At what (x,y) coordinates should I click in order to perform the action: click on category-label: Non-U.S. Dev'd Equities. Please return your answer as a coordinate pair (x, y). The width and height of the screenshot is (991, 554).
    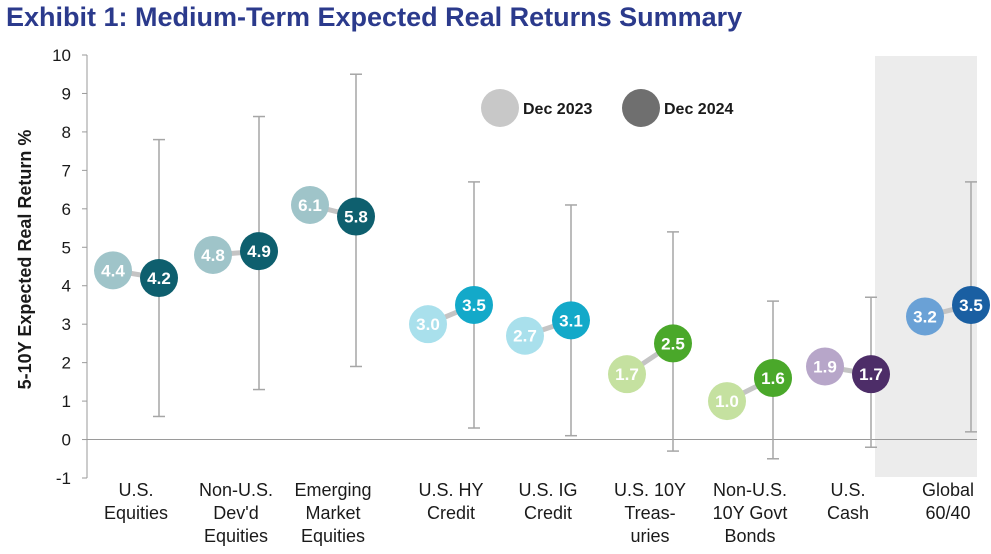
    Looking at the image, I should click on (236, 513).